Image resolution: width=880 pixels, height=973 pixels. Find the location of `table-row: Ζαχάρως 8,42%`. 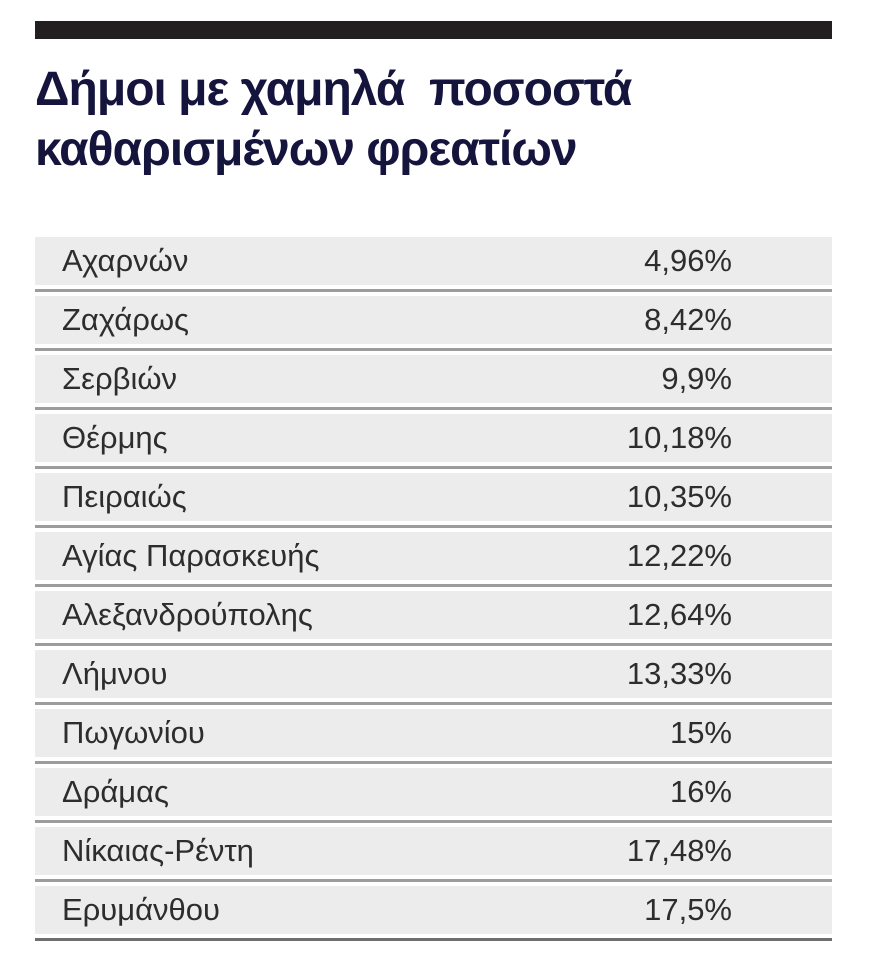

table-row: Ζαχάρως 8,42% is located at coordinates (433, 320).